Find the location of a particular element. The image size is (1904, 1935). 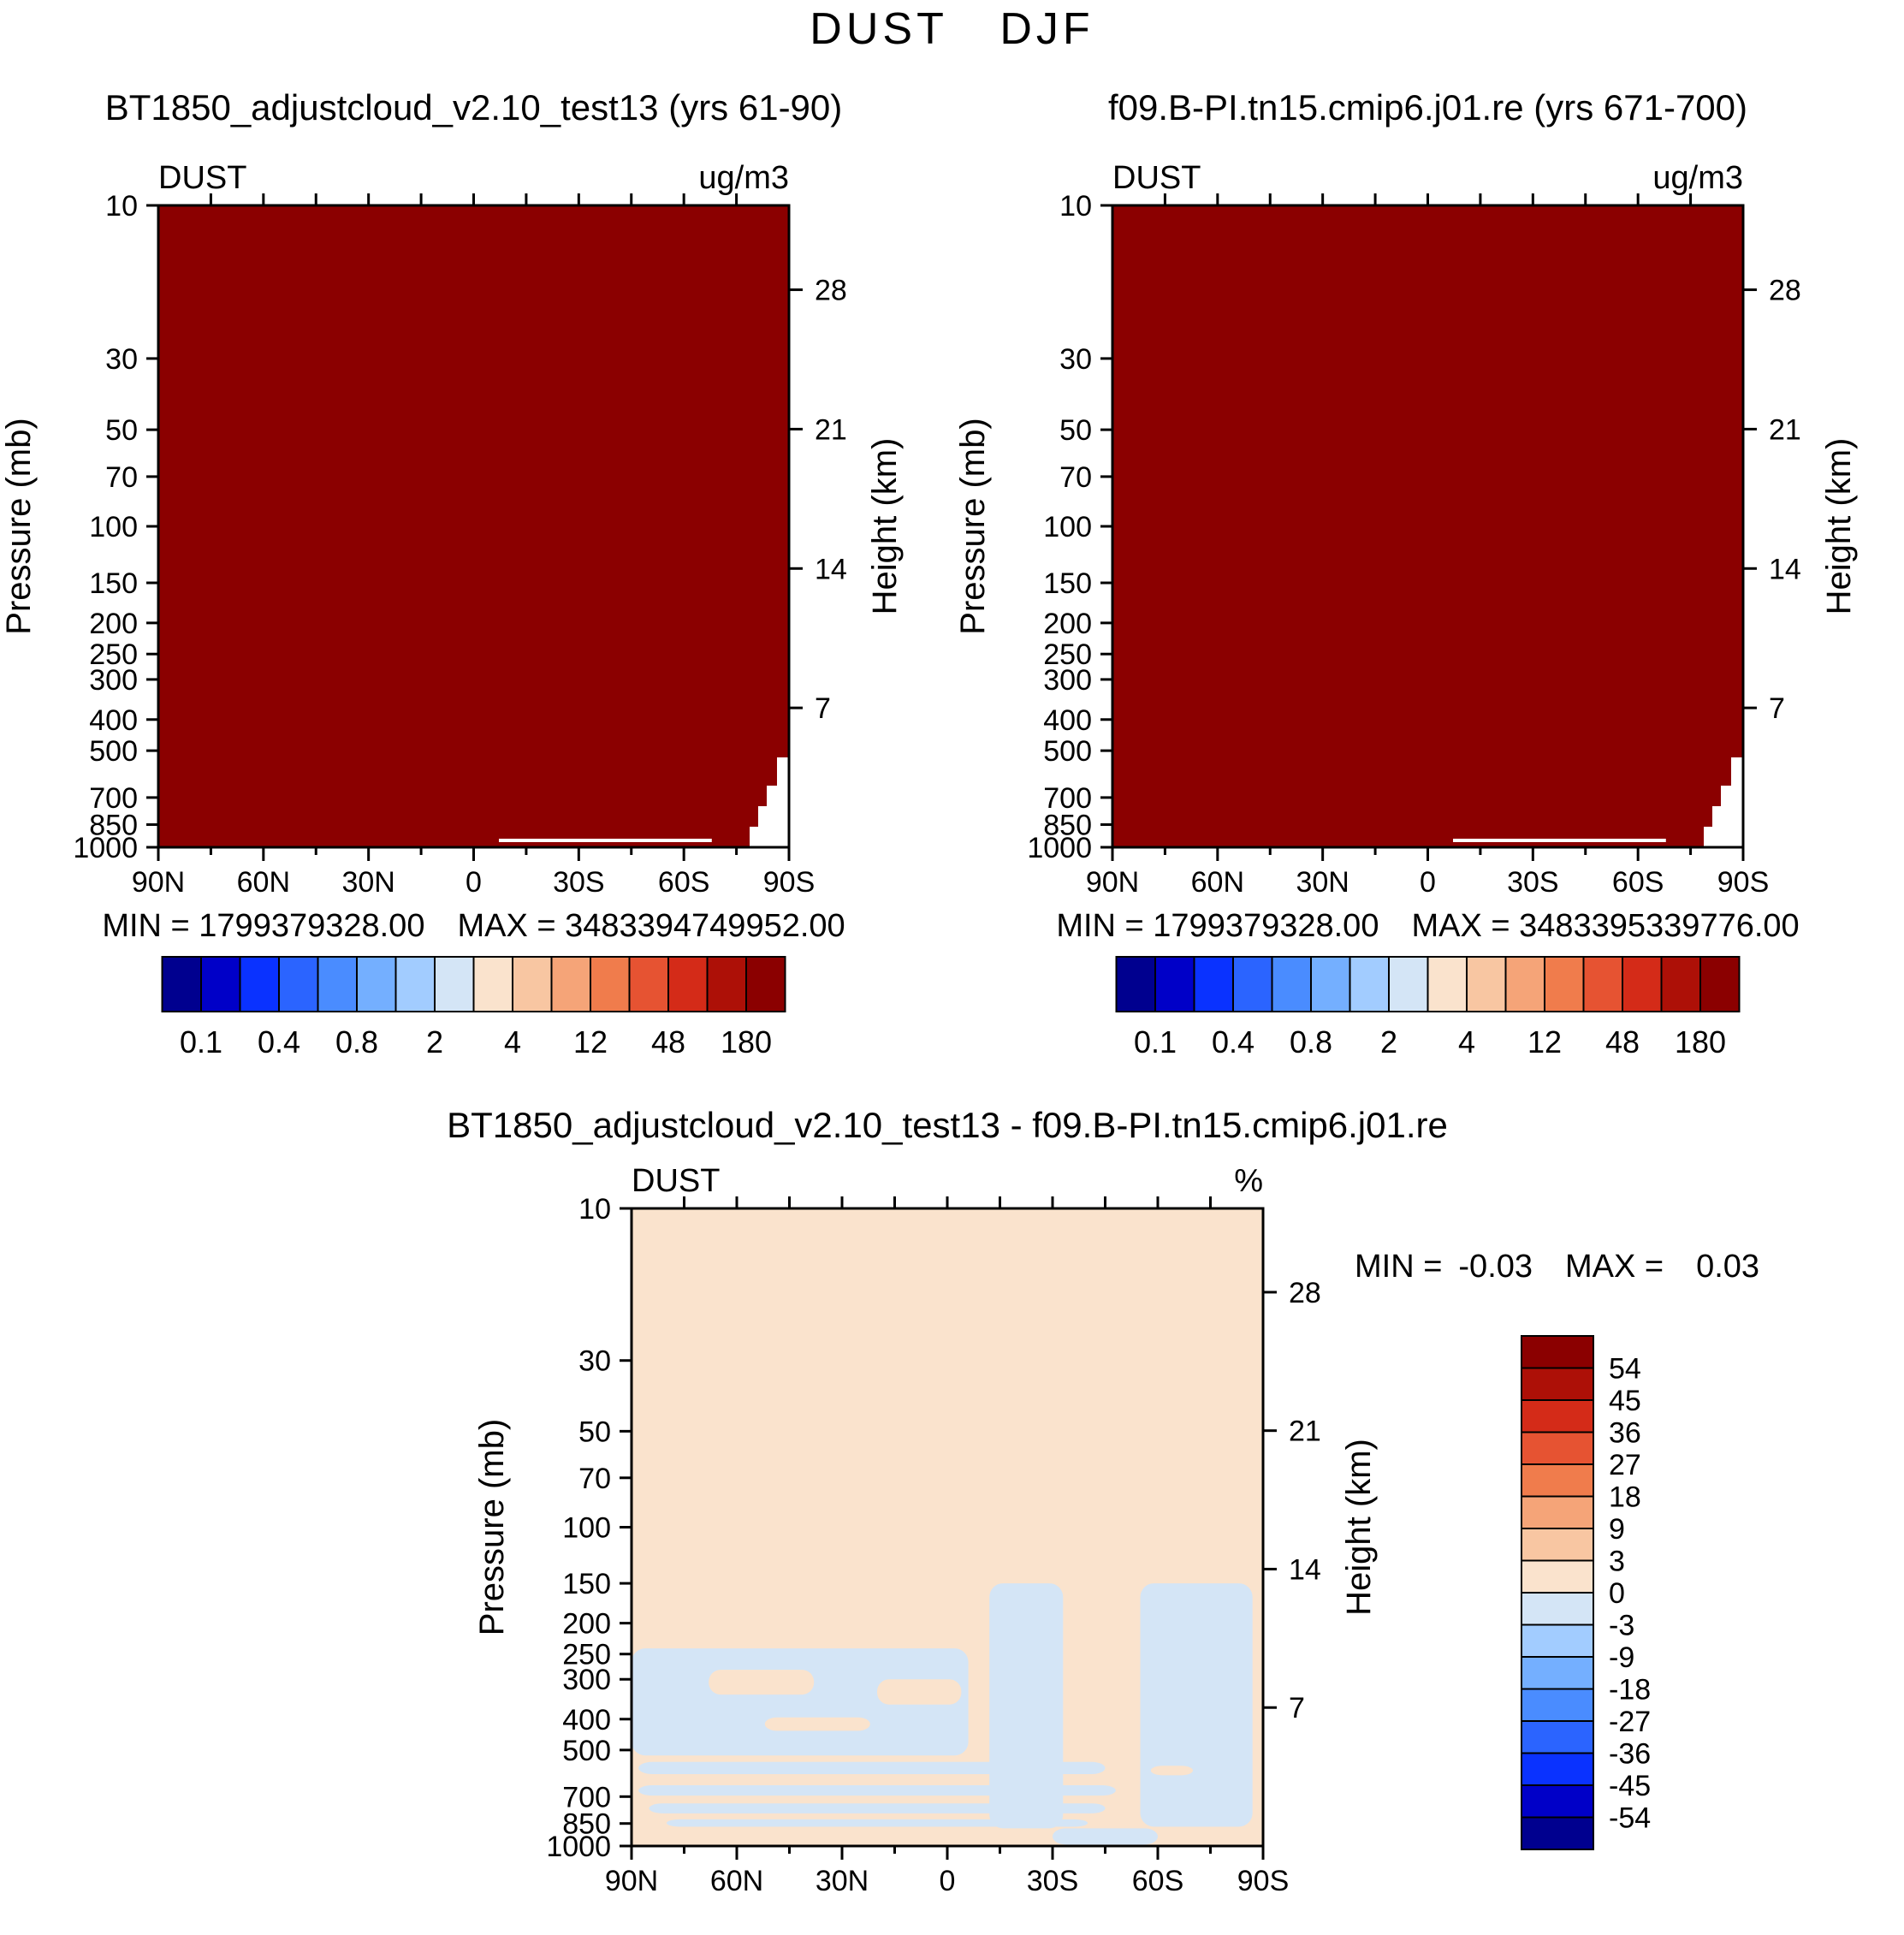

pressure-tick-label: 250 is located at coordinates (586, 1655).